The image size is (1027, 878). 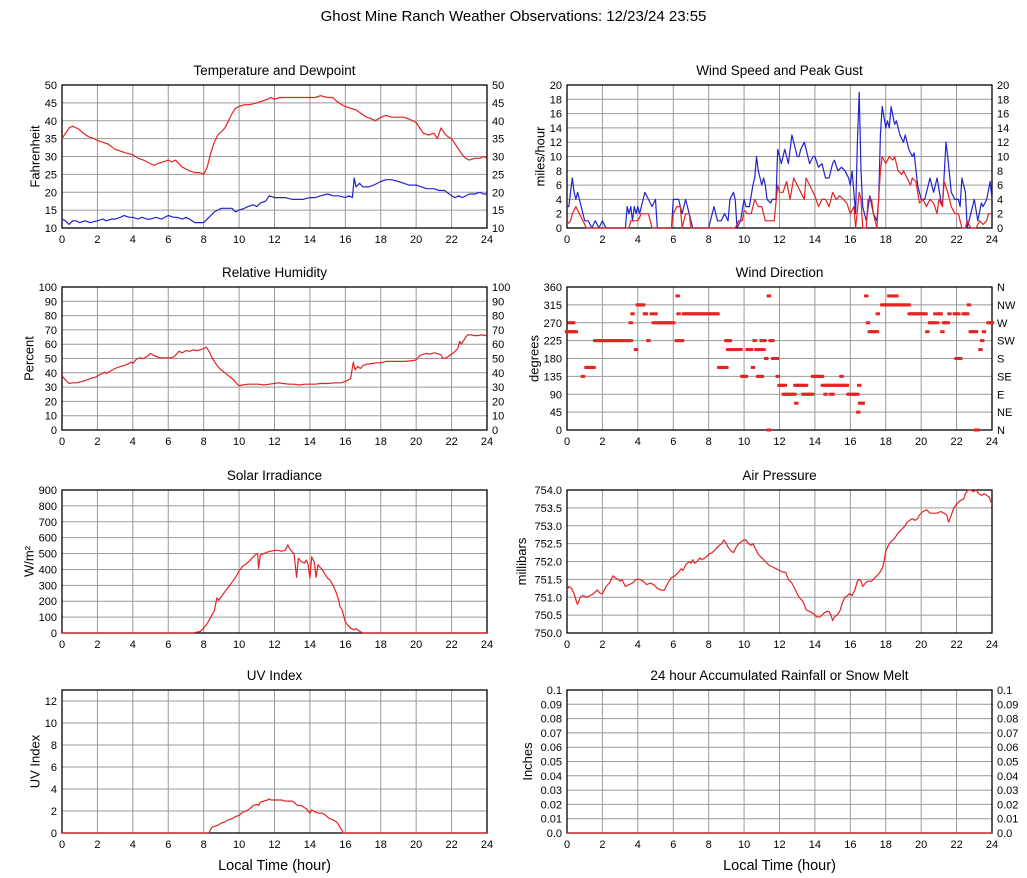 What do you see at coordinates (35, 761) in the screenshot?
I see `y-axis-label: UV Index` at bounding box center [35, 761].